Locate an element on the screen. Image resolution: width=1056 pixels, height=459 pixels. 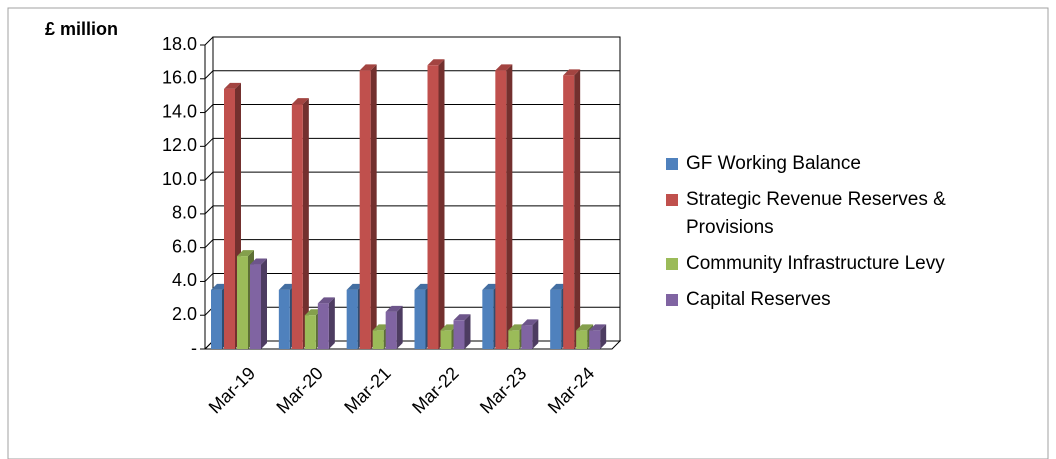
legend-label: Strategic Revenue Reserves & Provisions is located at coordinates (816, 213).